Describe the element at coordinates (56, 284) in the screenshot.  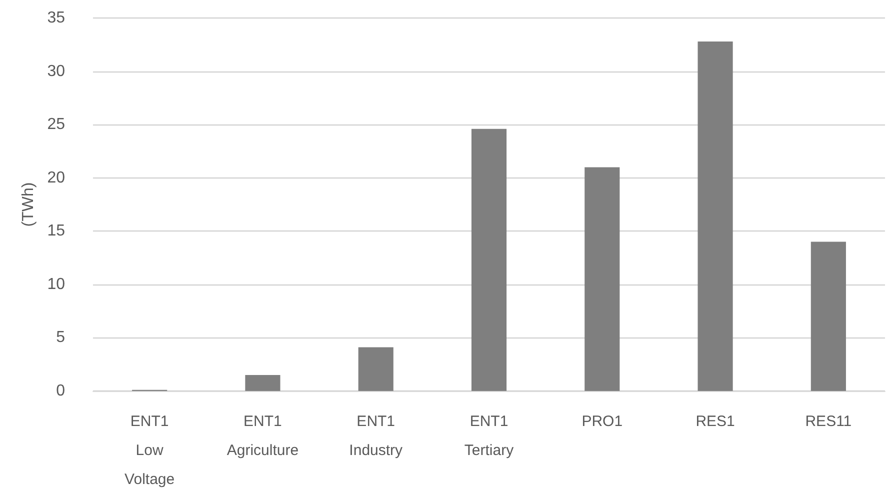
I see `y-tick-label: 10` at that location.